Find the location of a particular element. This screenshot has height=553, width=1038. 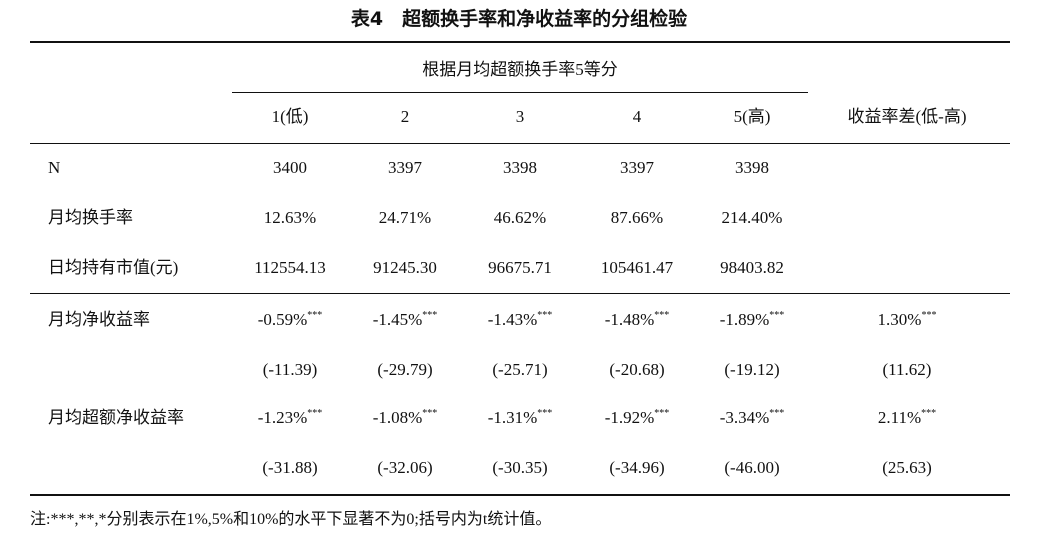

cell-value: -0.59% is located at coordinates (282, 319).